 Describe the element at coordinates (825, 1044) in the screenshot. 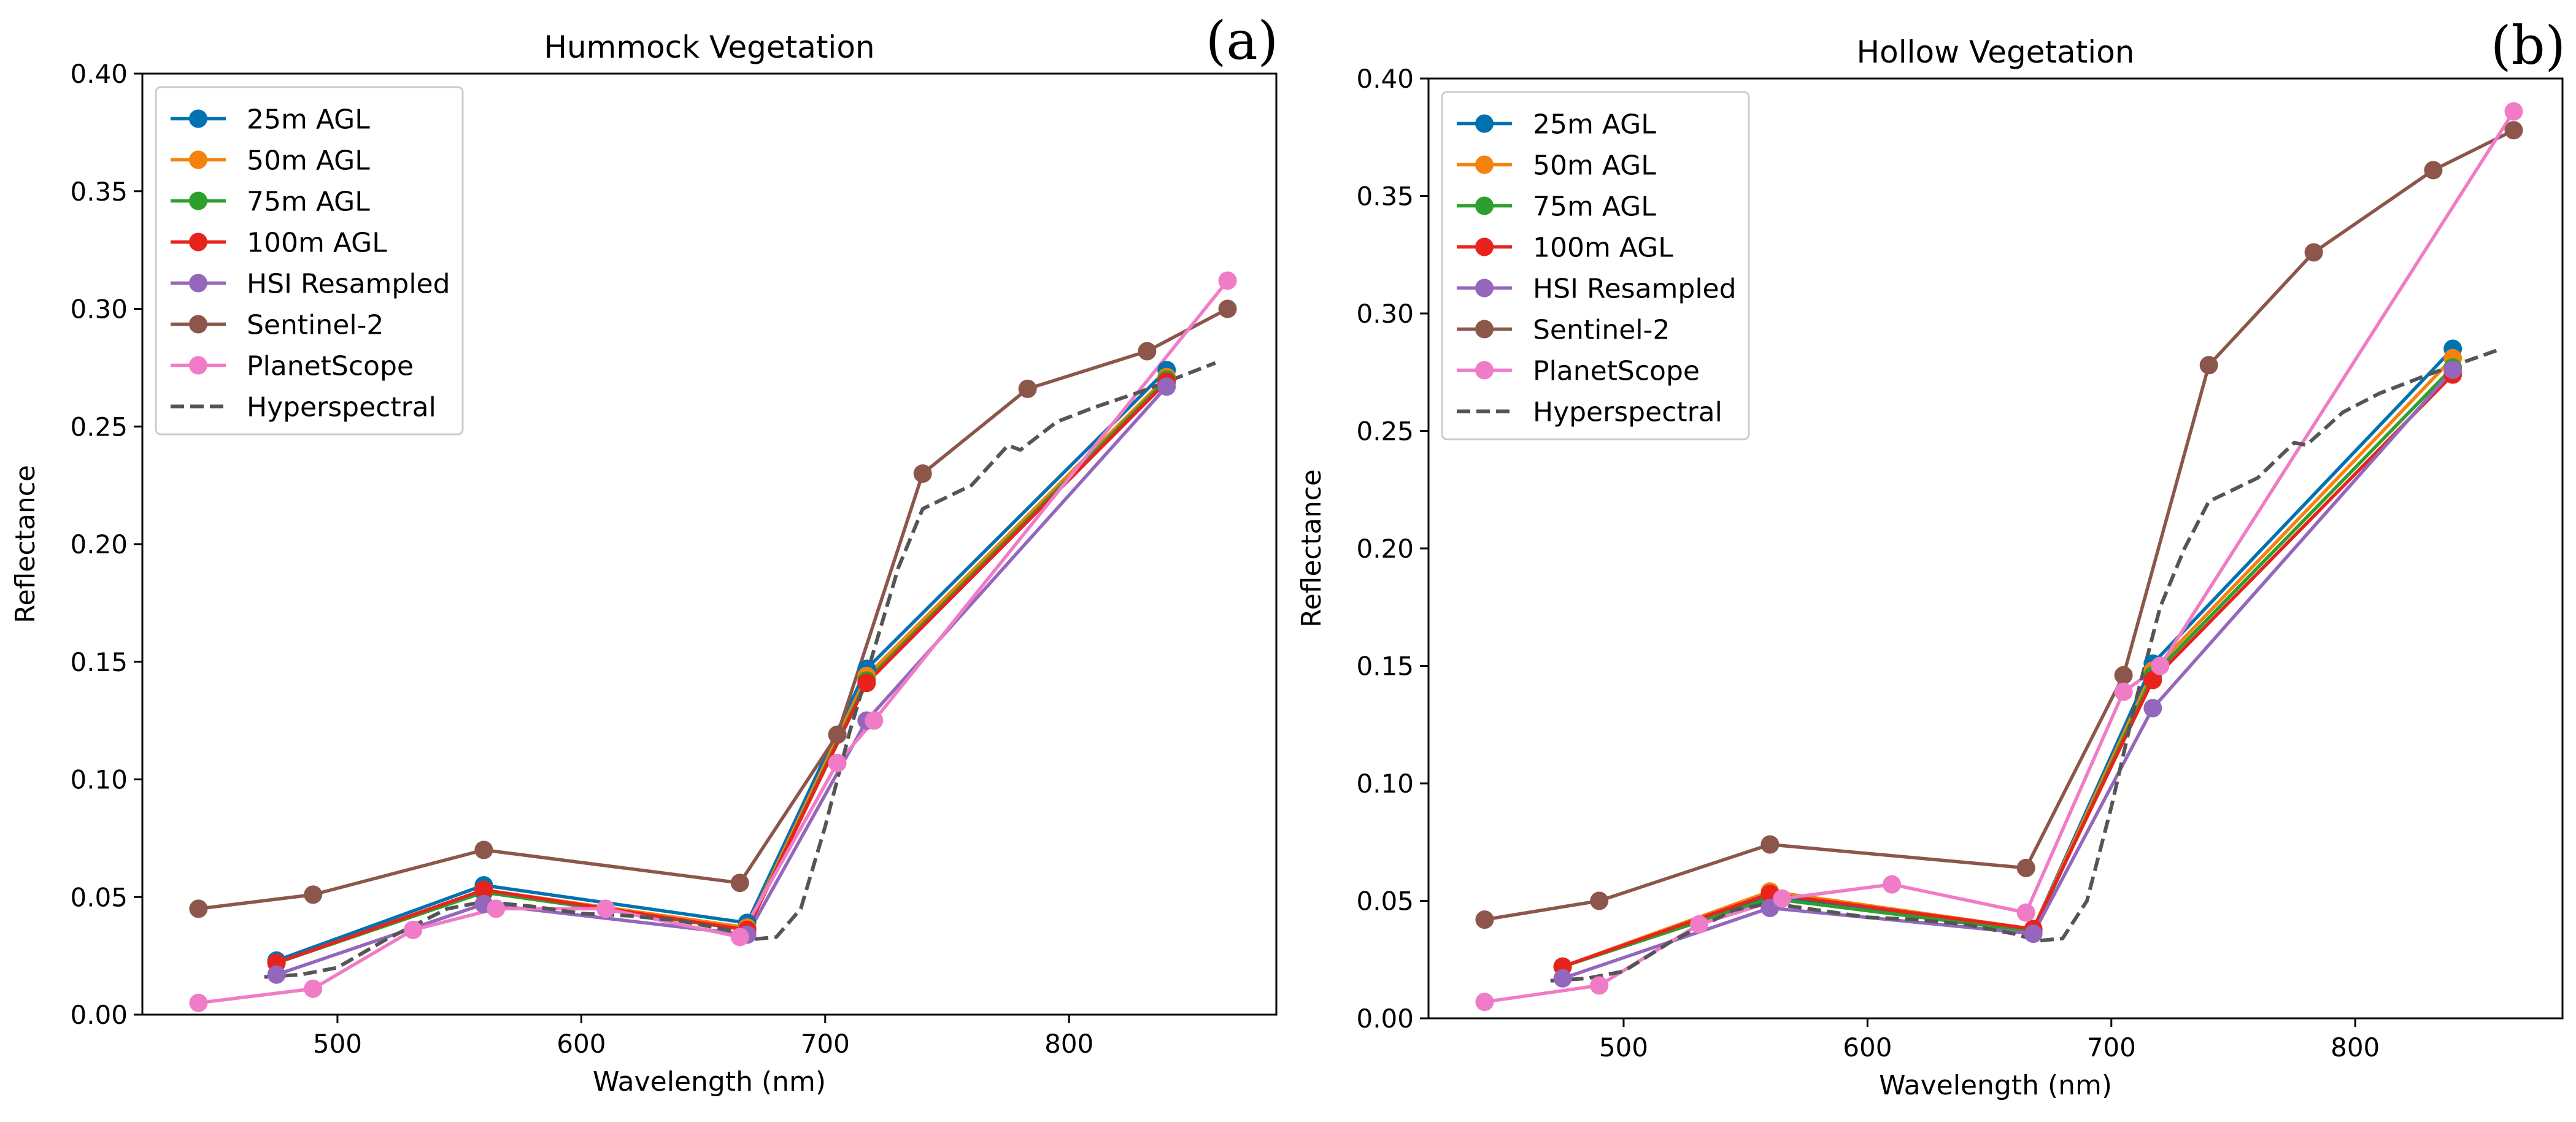

I see `x-tick-label: 700` at that location.